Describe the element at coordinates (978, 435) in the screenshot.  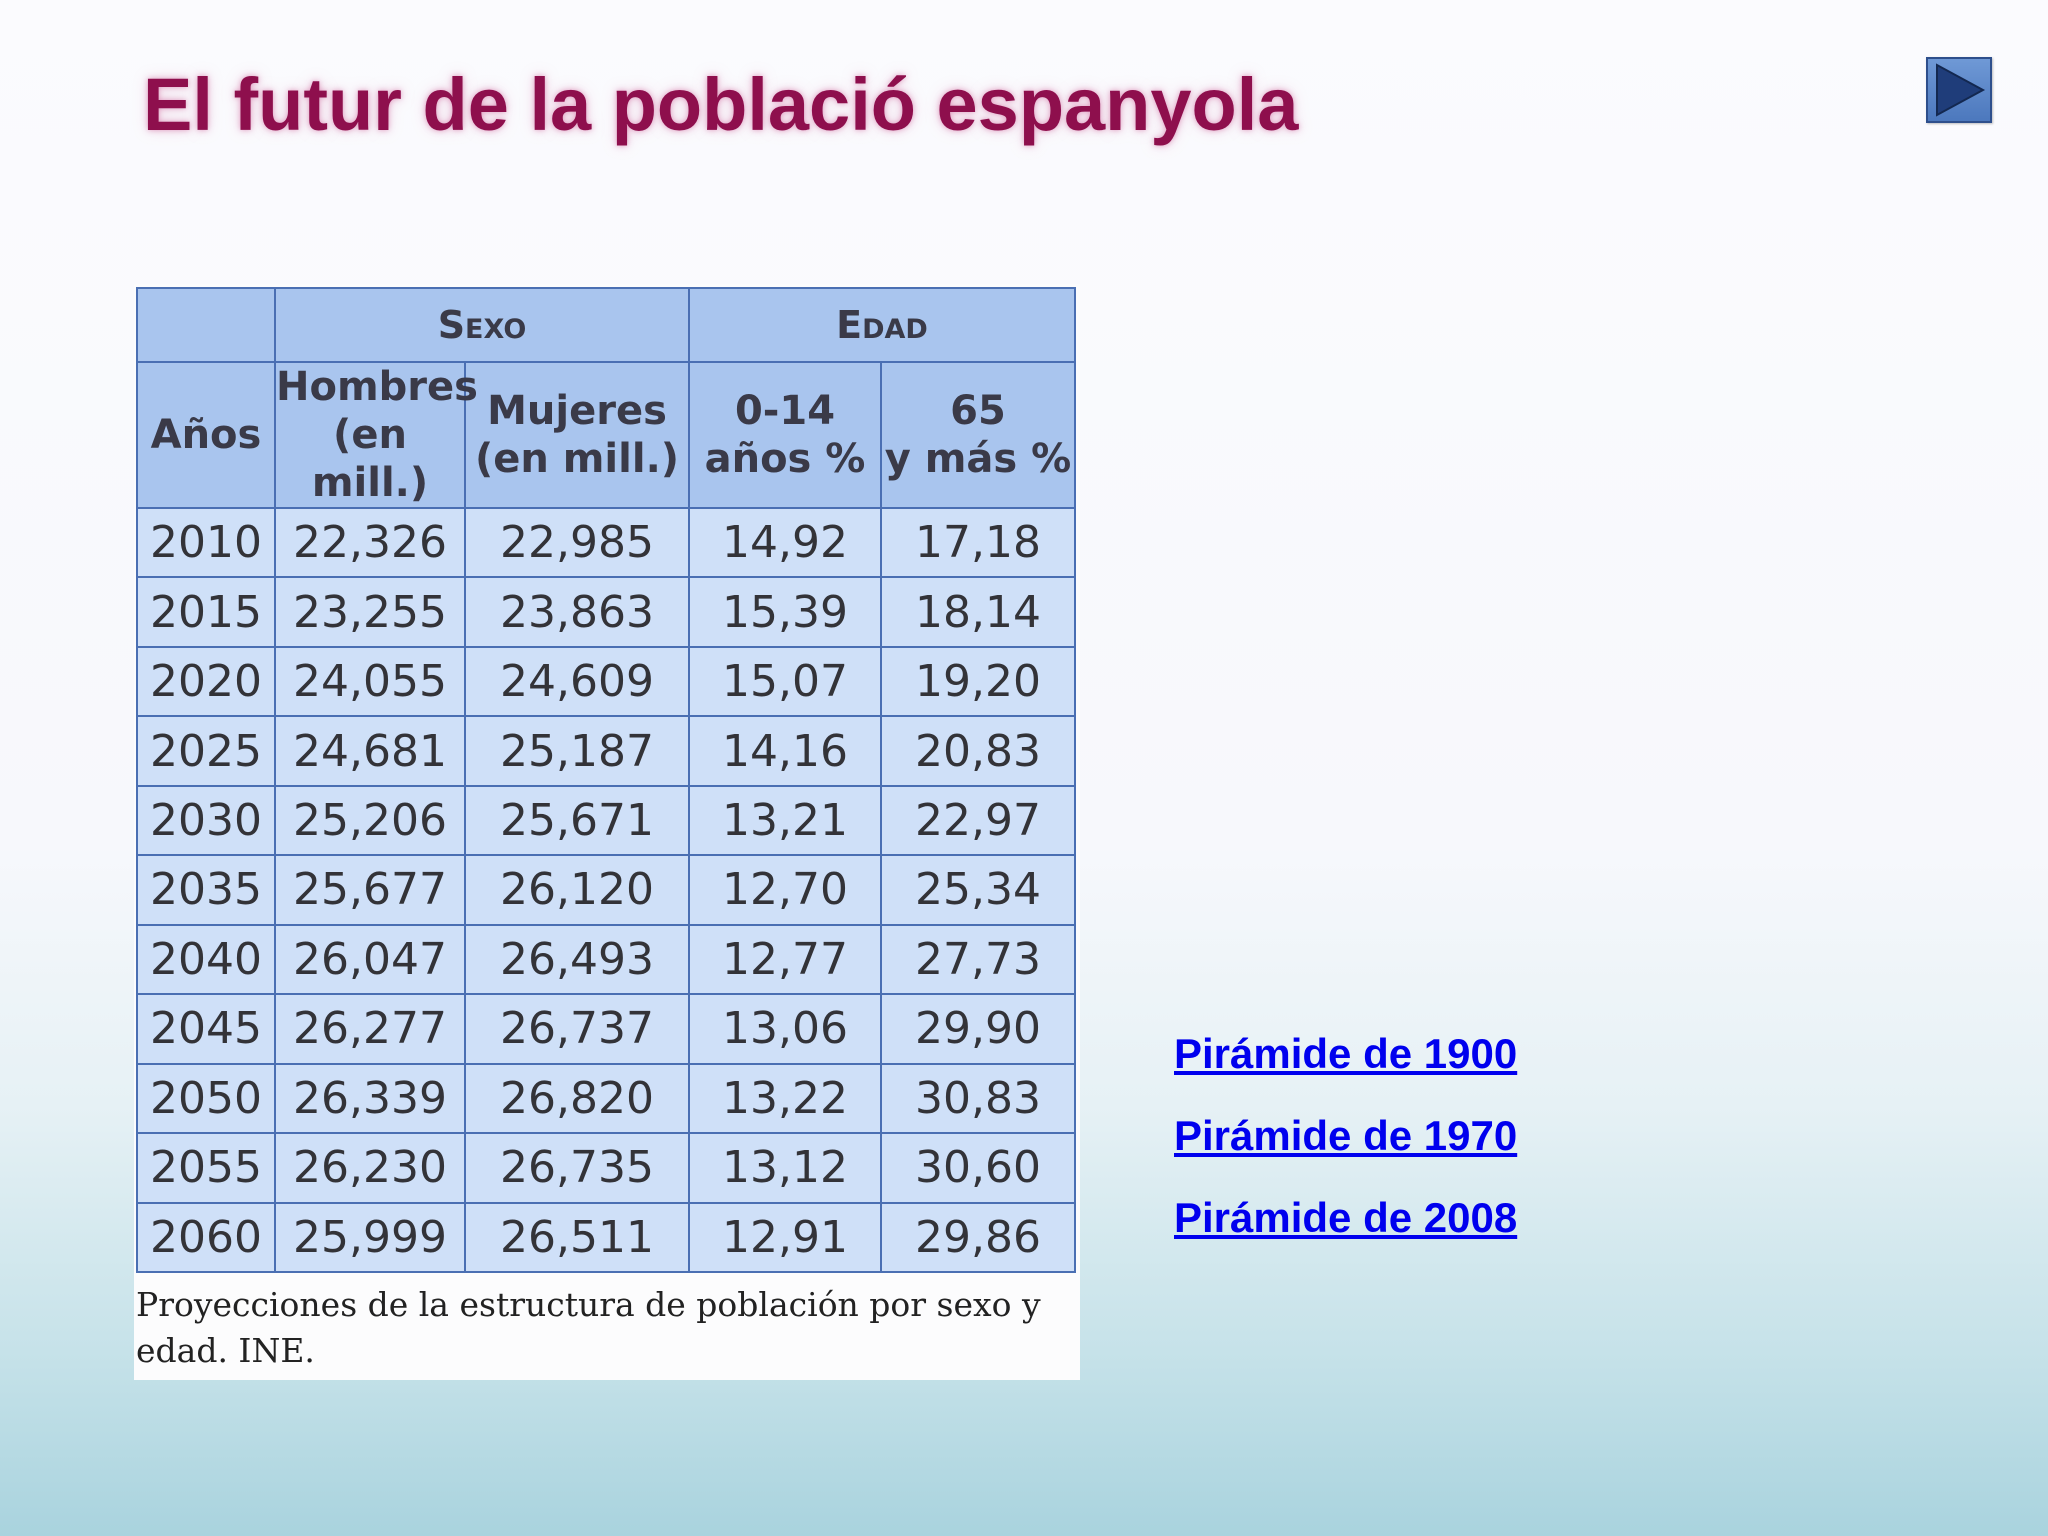
I see `column-header-65-mas: 65 y más %` at that location.